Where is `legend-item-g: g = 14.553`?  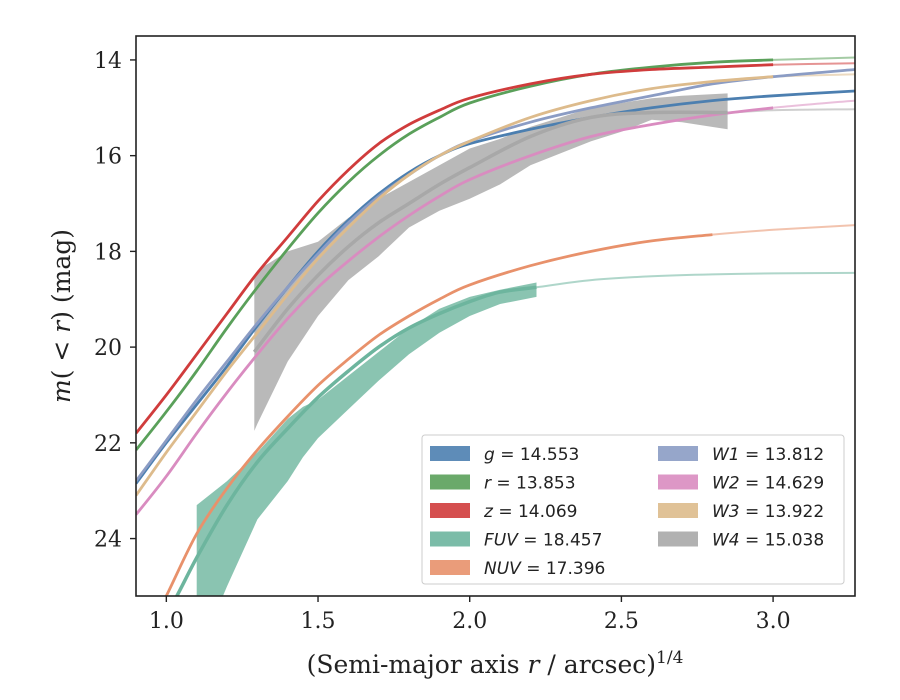 legend-item-g: g = 14.553 is located at coordinates (504, 455).